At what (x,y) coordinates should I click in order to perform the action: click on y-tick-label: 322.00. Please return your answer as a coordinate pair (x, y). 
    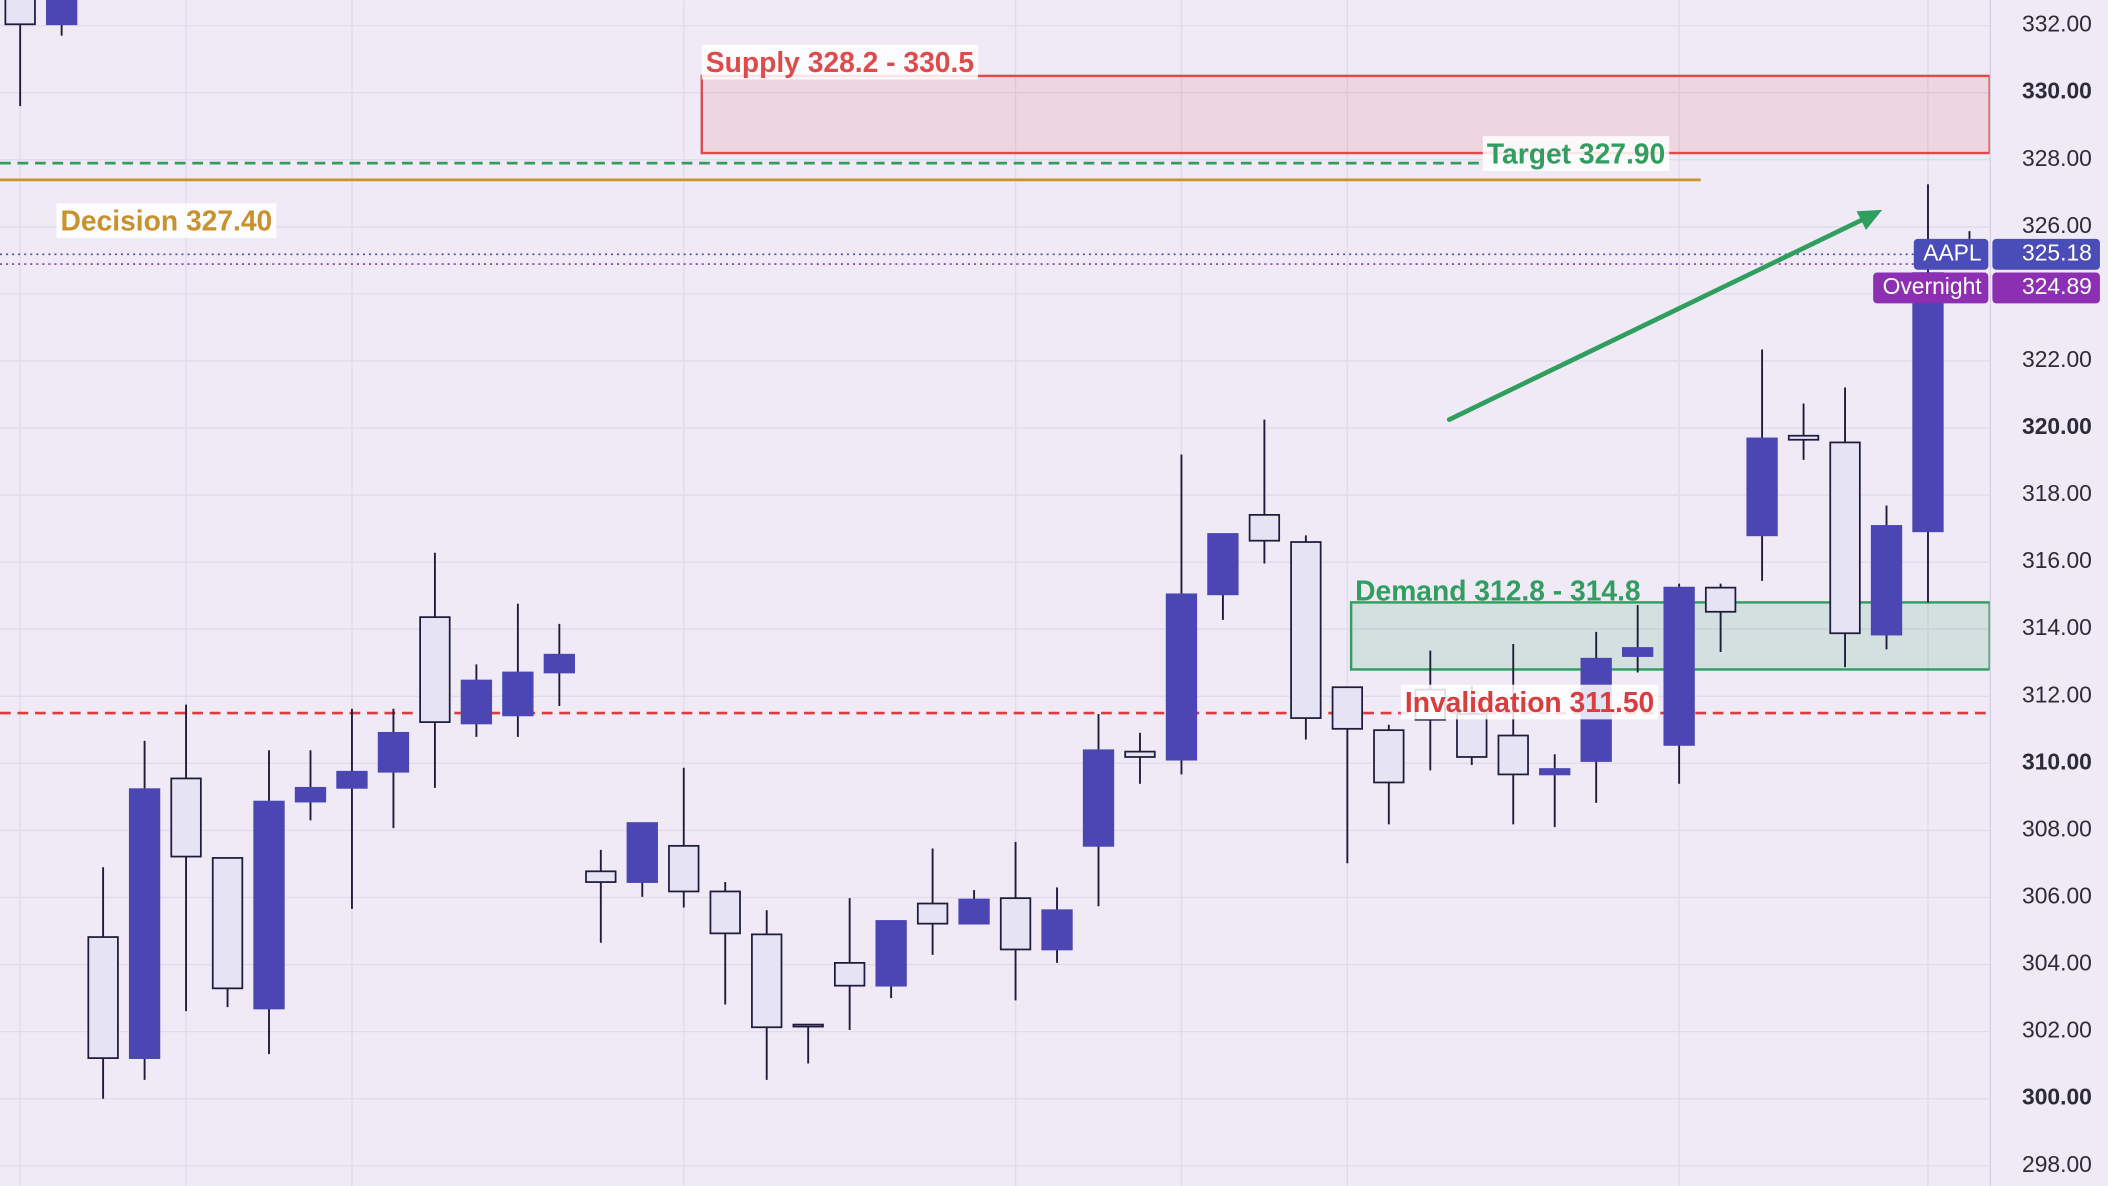
    Looking at the image, I should click on (2057, 359).